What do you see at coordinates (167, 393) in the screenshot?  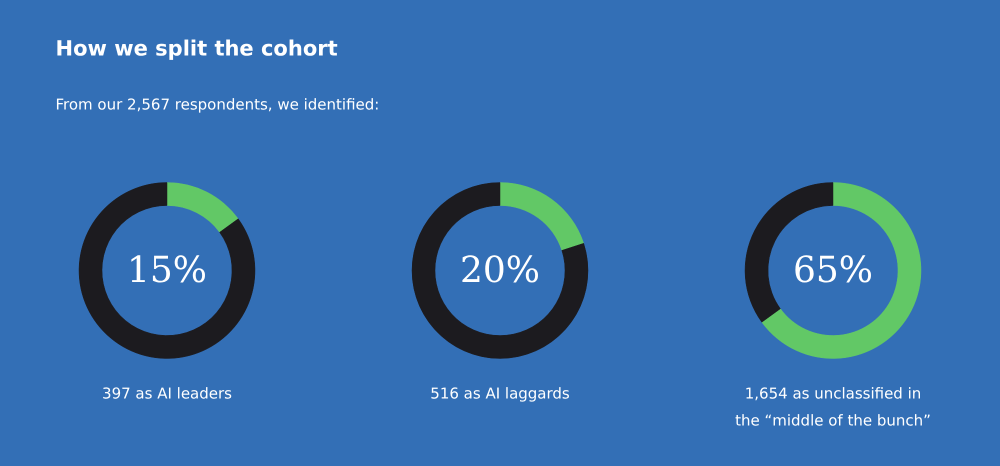 I see `text: 397 as AI leaders` at bounding box center [167, 393].